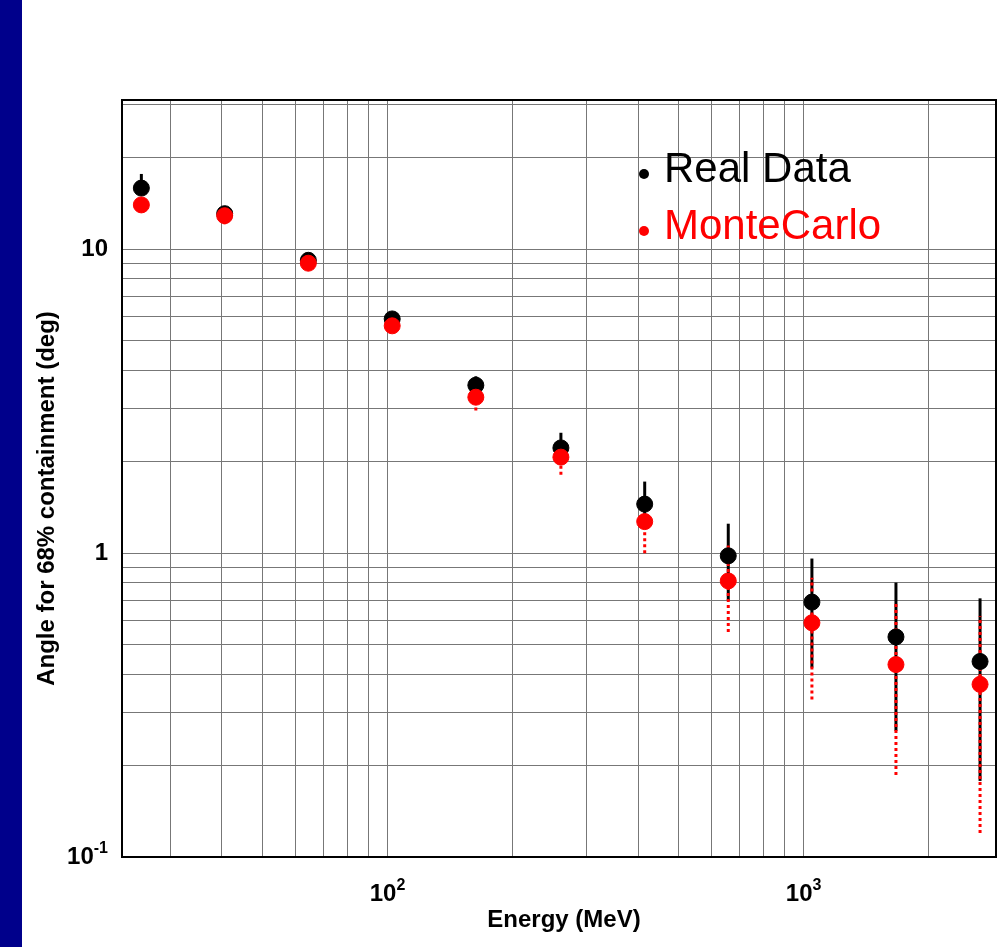 The height and width of the screenshot is (947, 1005). Describe the element at coordinates (101, 551) in the screenshot. I see `y-tick-label: 1` at that location.